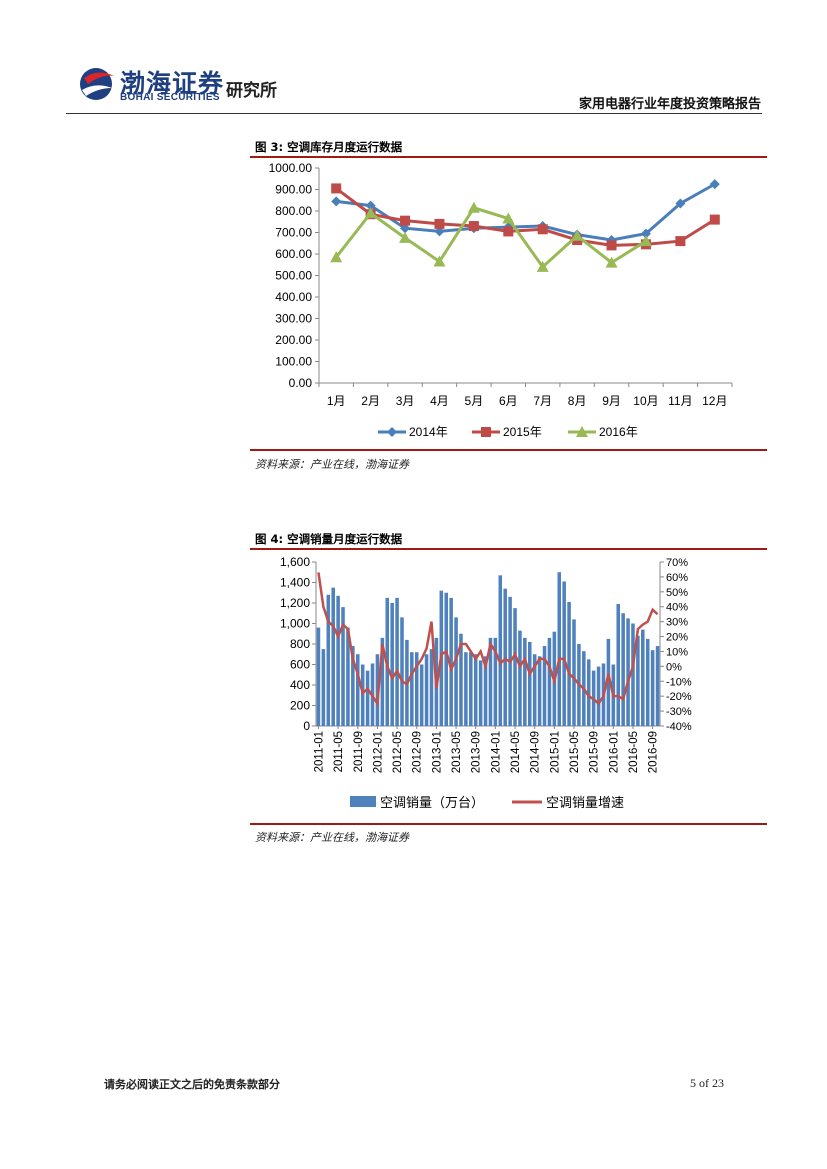 The width and height of the screenshot is (827, 1169). What do you see at coordinates (508, 824) in the screenshot?
I see `figure4-bottom-rule` at bounding box center [508, 824].